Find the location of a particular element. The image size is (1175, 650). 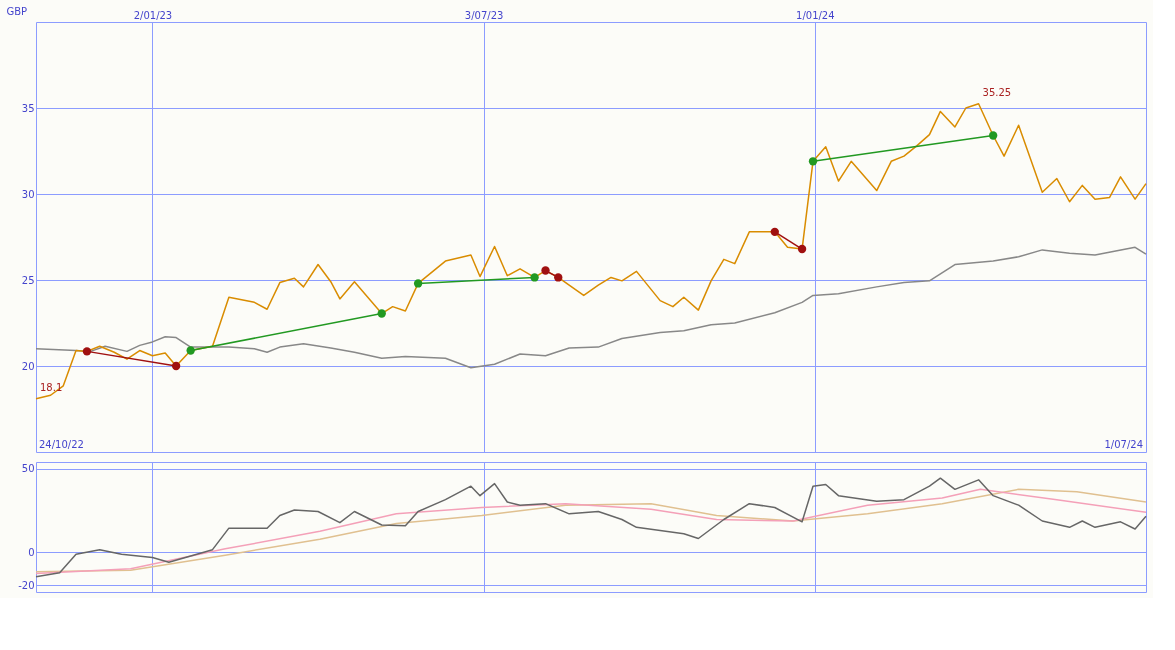

annotation: 24/10/22 is located at coordinates (61, 444).